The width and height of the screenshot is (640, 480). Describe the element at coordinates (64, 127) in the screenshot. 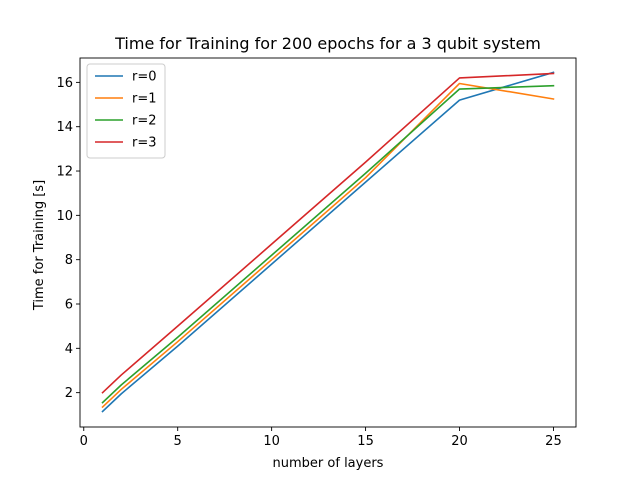

I see `y-tick-label: 14` at that location.